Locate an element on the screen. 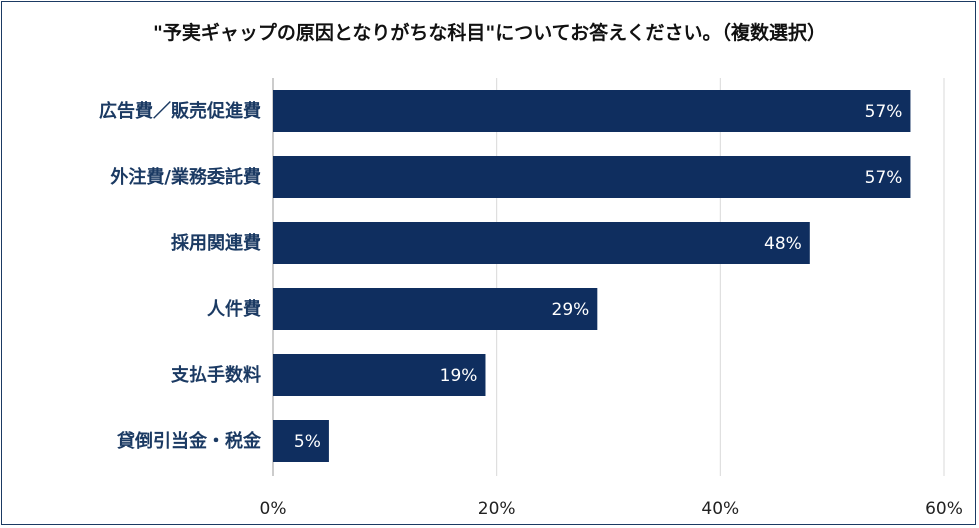  data-label: 29% is located at coordinates (571, 310).